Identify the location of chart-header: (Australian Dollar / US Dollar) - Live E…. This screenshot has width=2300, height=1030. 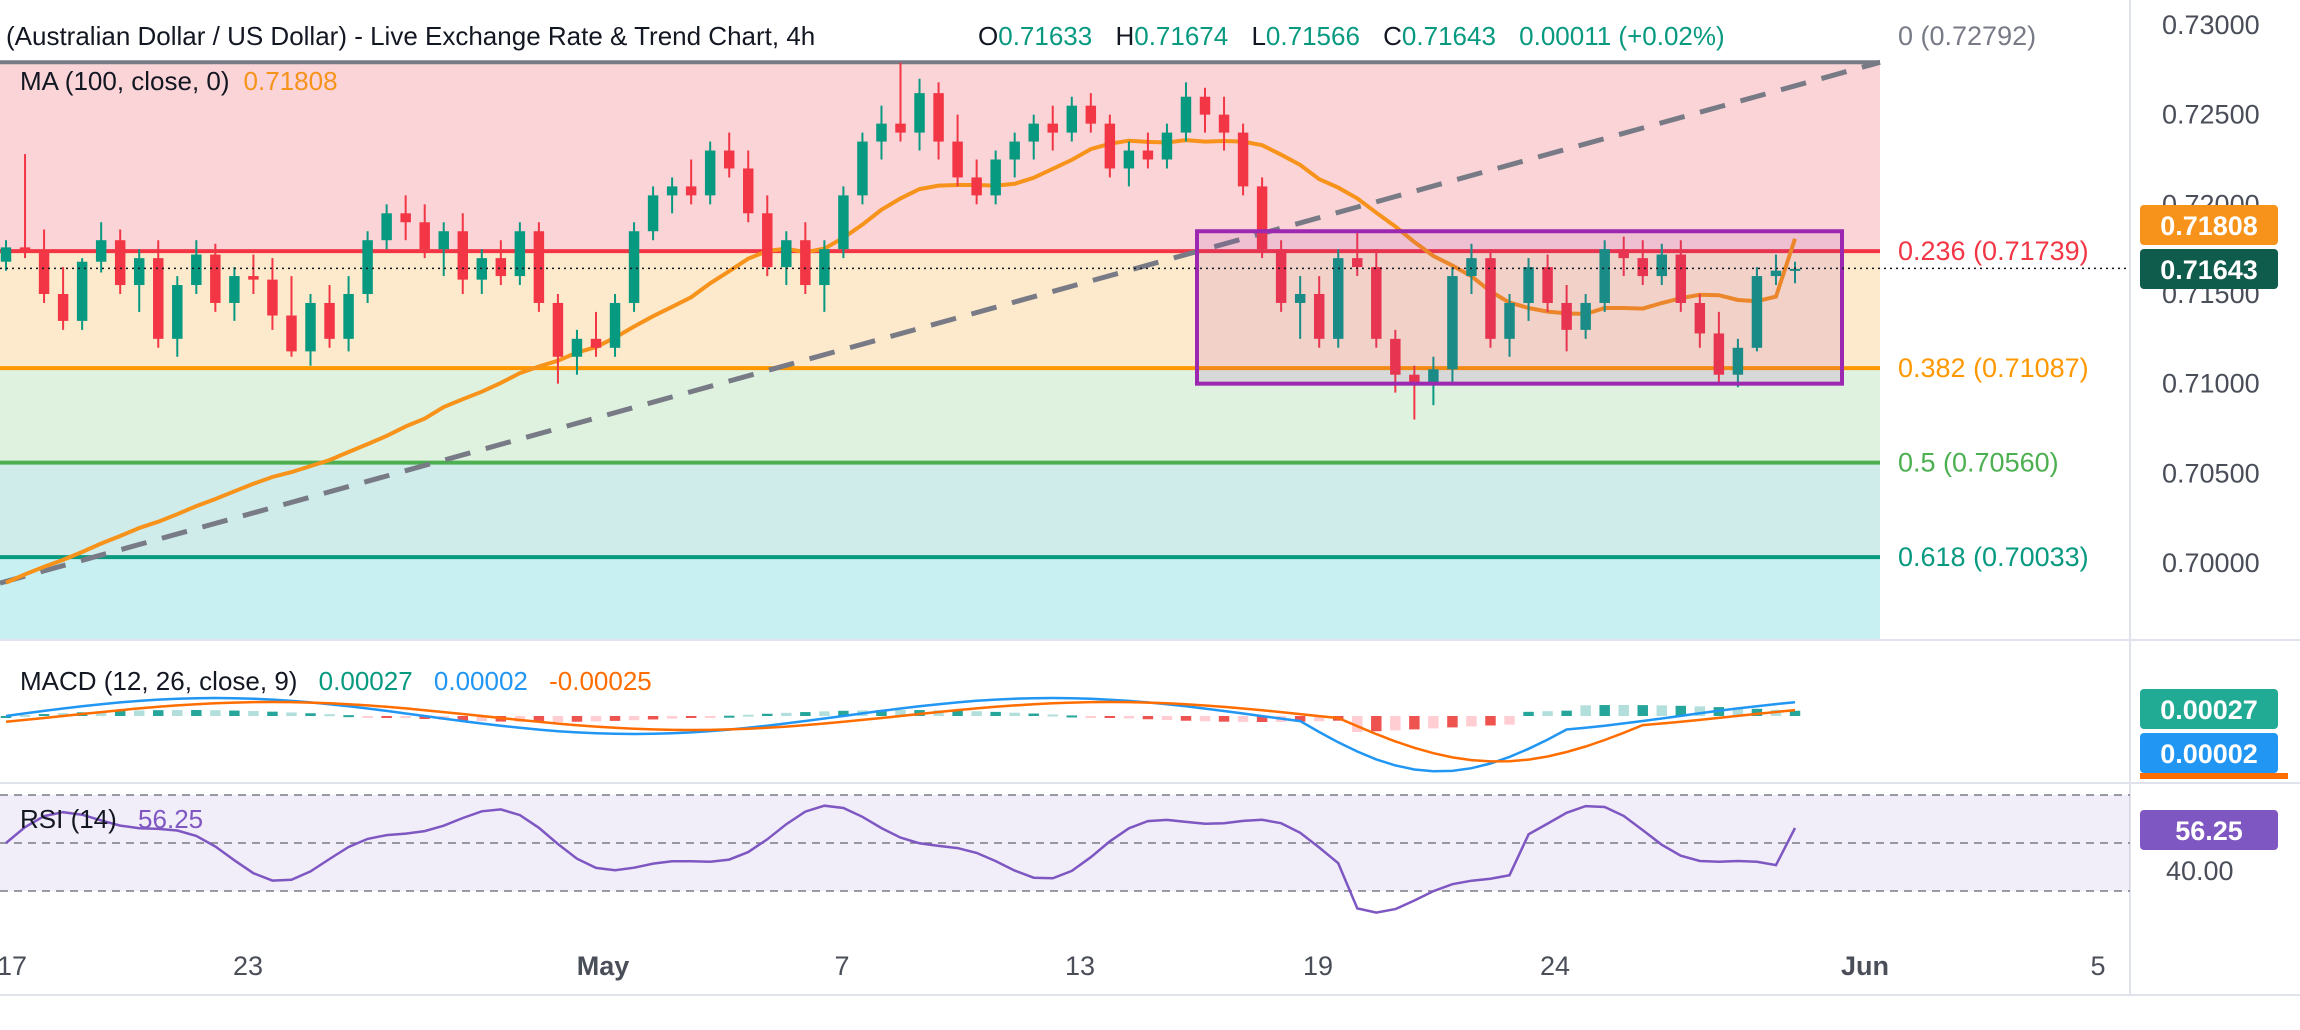
(865, 58).